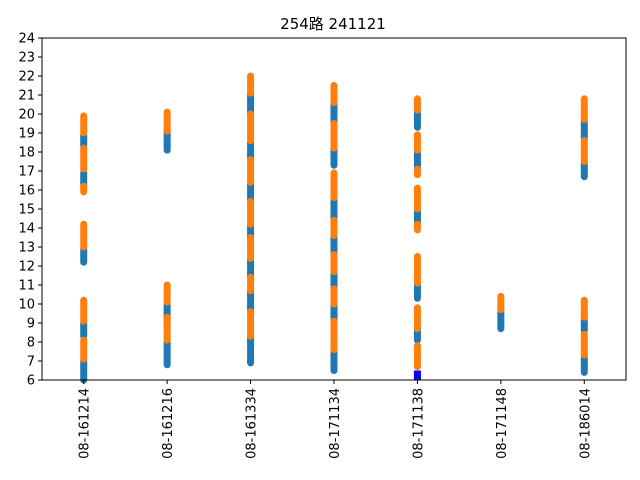 The height and width of the screenshot is (480, 640). What do you see at coordinates (31, 343) in the screenshot?
I see `y-tick-label-8: 8` at bounding box center [31, 343].